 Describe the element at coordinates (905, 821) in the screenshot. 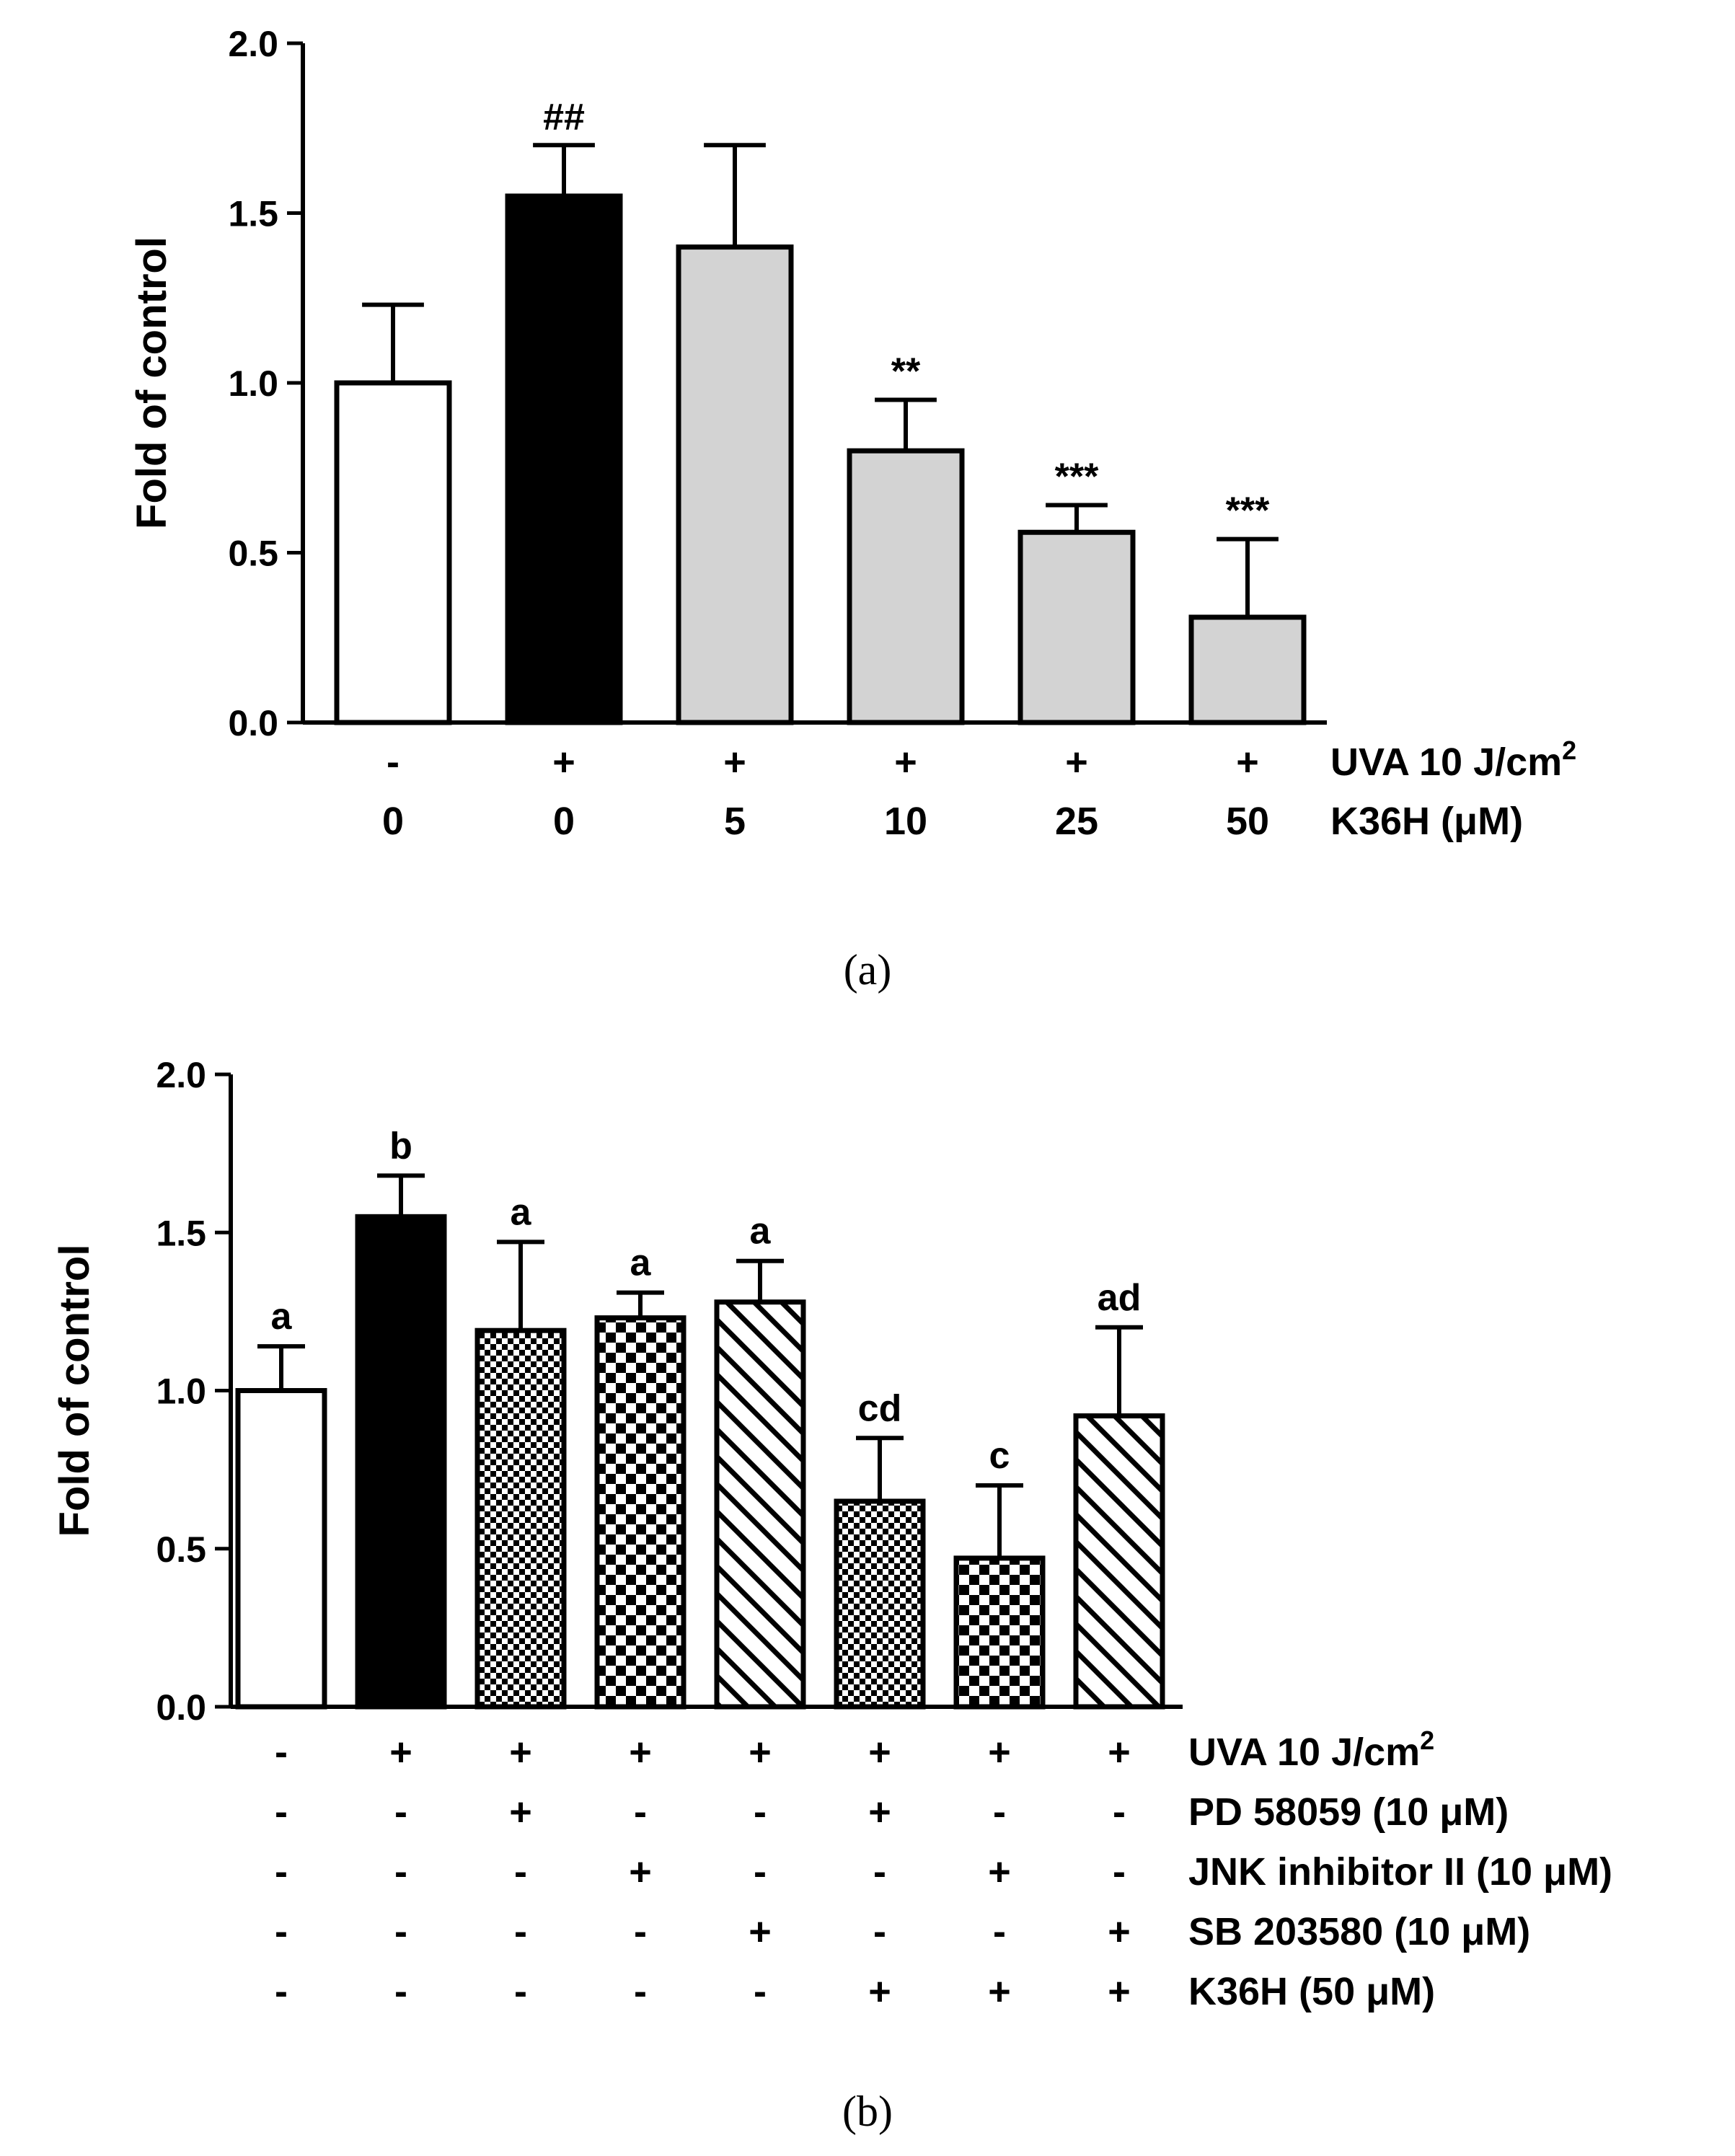

I see `condition-value: 10` at that location.